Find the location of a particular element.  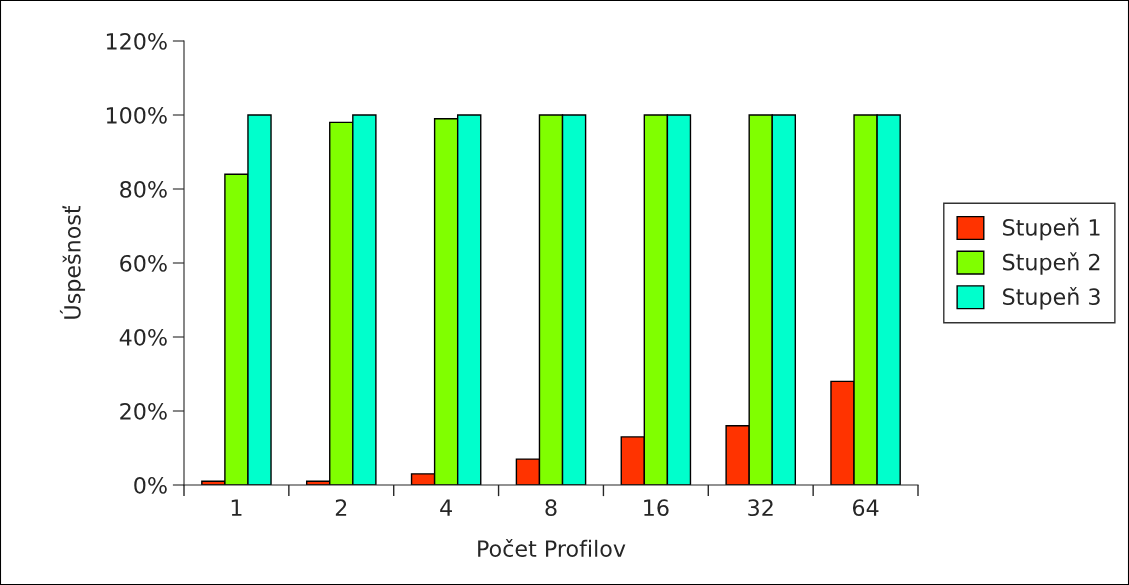

y-tick-label: 20% is located at coordinates (143, 411).